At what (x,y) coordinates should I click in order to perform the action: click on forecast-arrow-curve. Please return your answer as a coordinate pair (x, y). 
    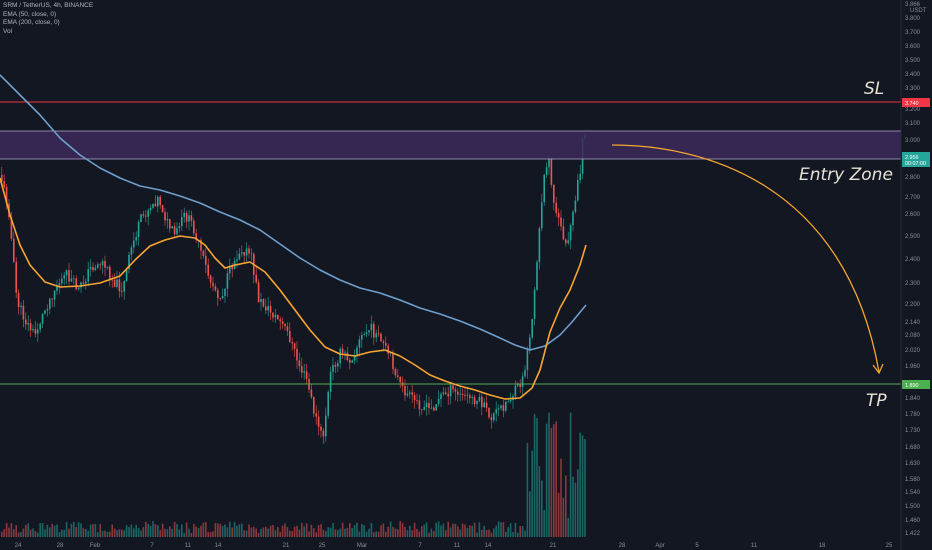
    Looking at the image, I should click on (745, 258).